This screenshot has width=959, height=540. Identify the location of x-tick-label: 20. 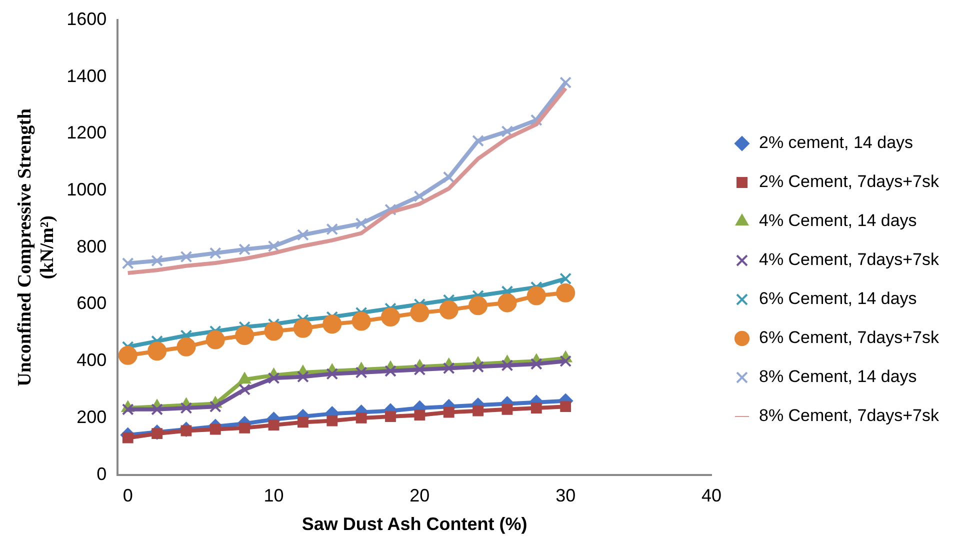
(420, 496).